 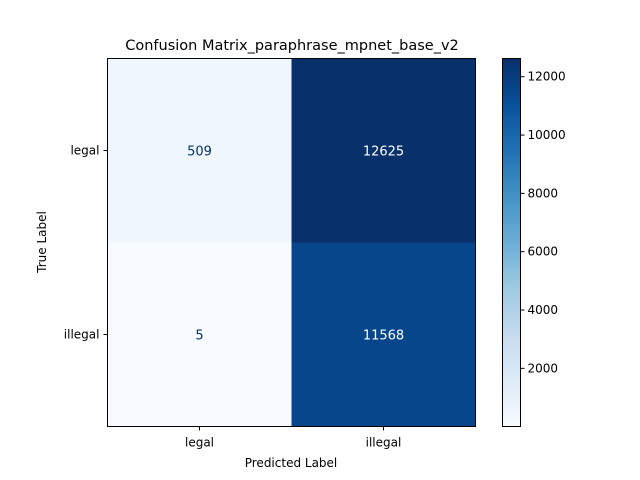 What do you see at coordinates (547, 135) in the screenshot?
I see `colorbar-tick-label: 10000` at bounding box center [547, 135].